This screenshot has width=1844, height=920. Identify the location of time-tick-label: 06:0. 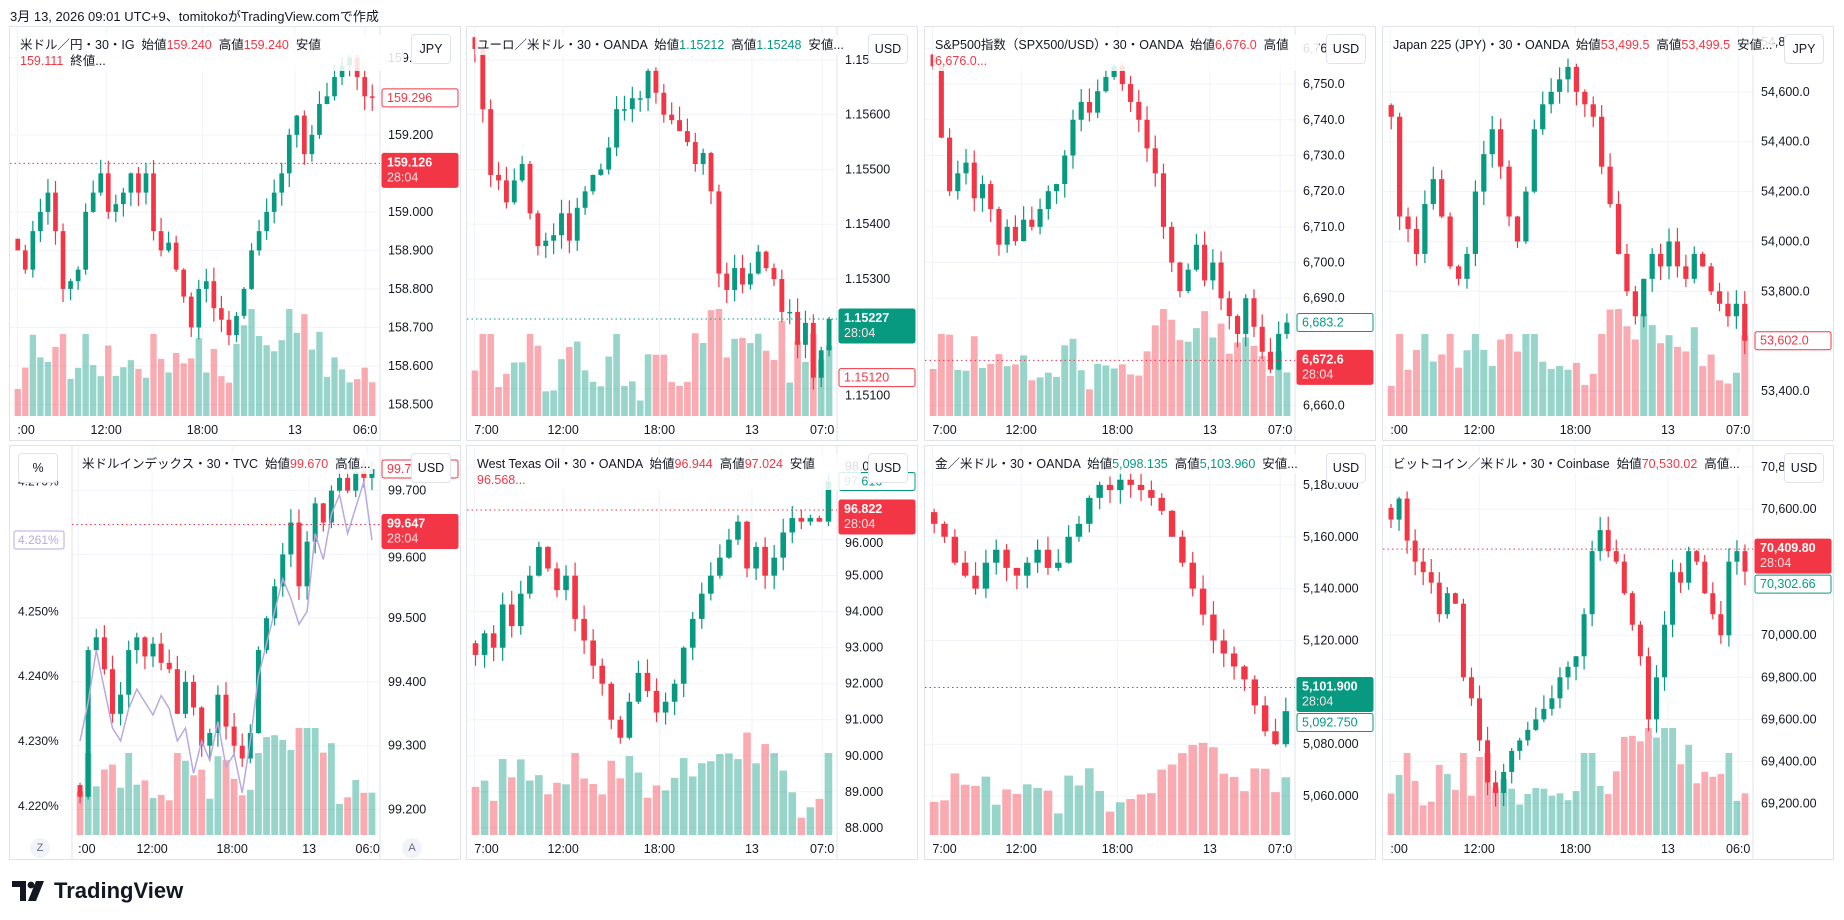
(1738, 849).